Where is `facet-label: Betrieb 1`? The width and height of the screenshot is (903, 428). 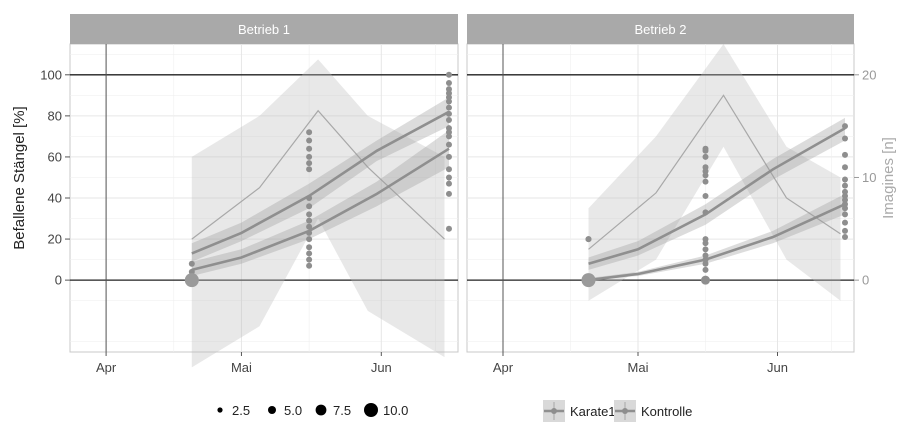 facet-label: Betrieb 1 is located at coordinates (264, 29).